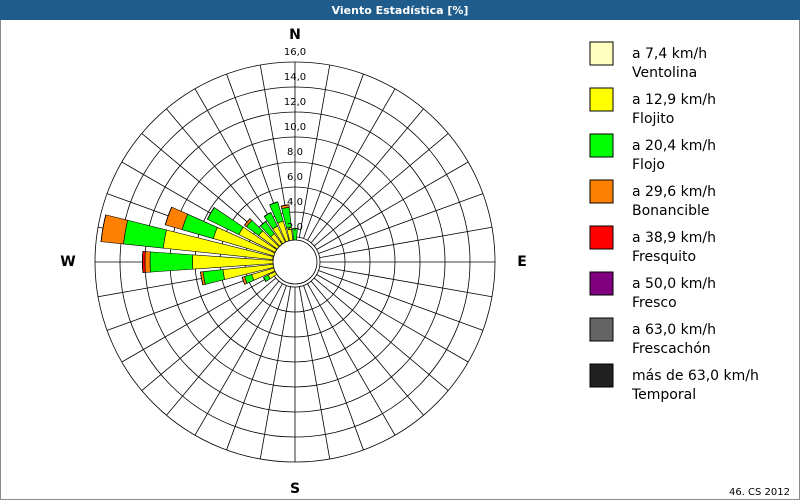 The image size is (800, 504). I want to click on r-tick-label: 10,0, so click(295, 127).